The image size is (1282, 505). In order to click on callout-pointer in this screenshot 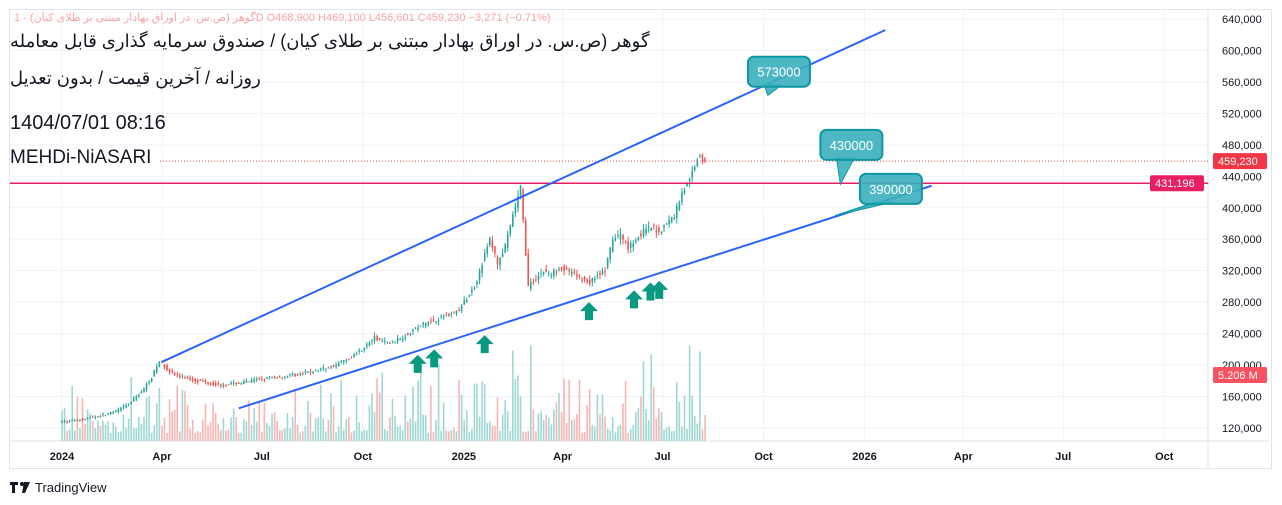, I will do `click(845, 171)`.